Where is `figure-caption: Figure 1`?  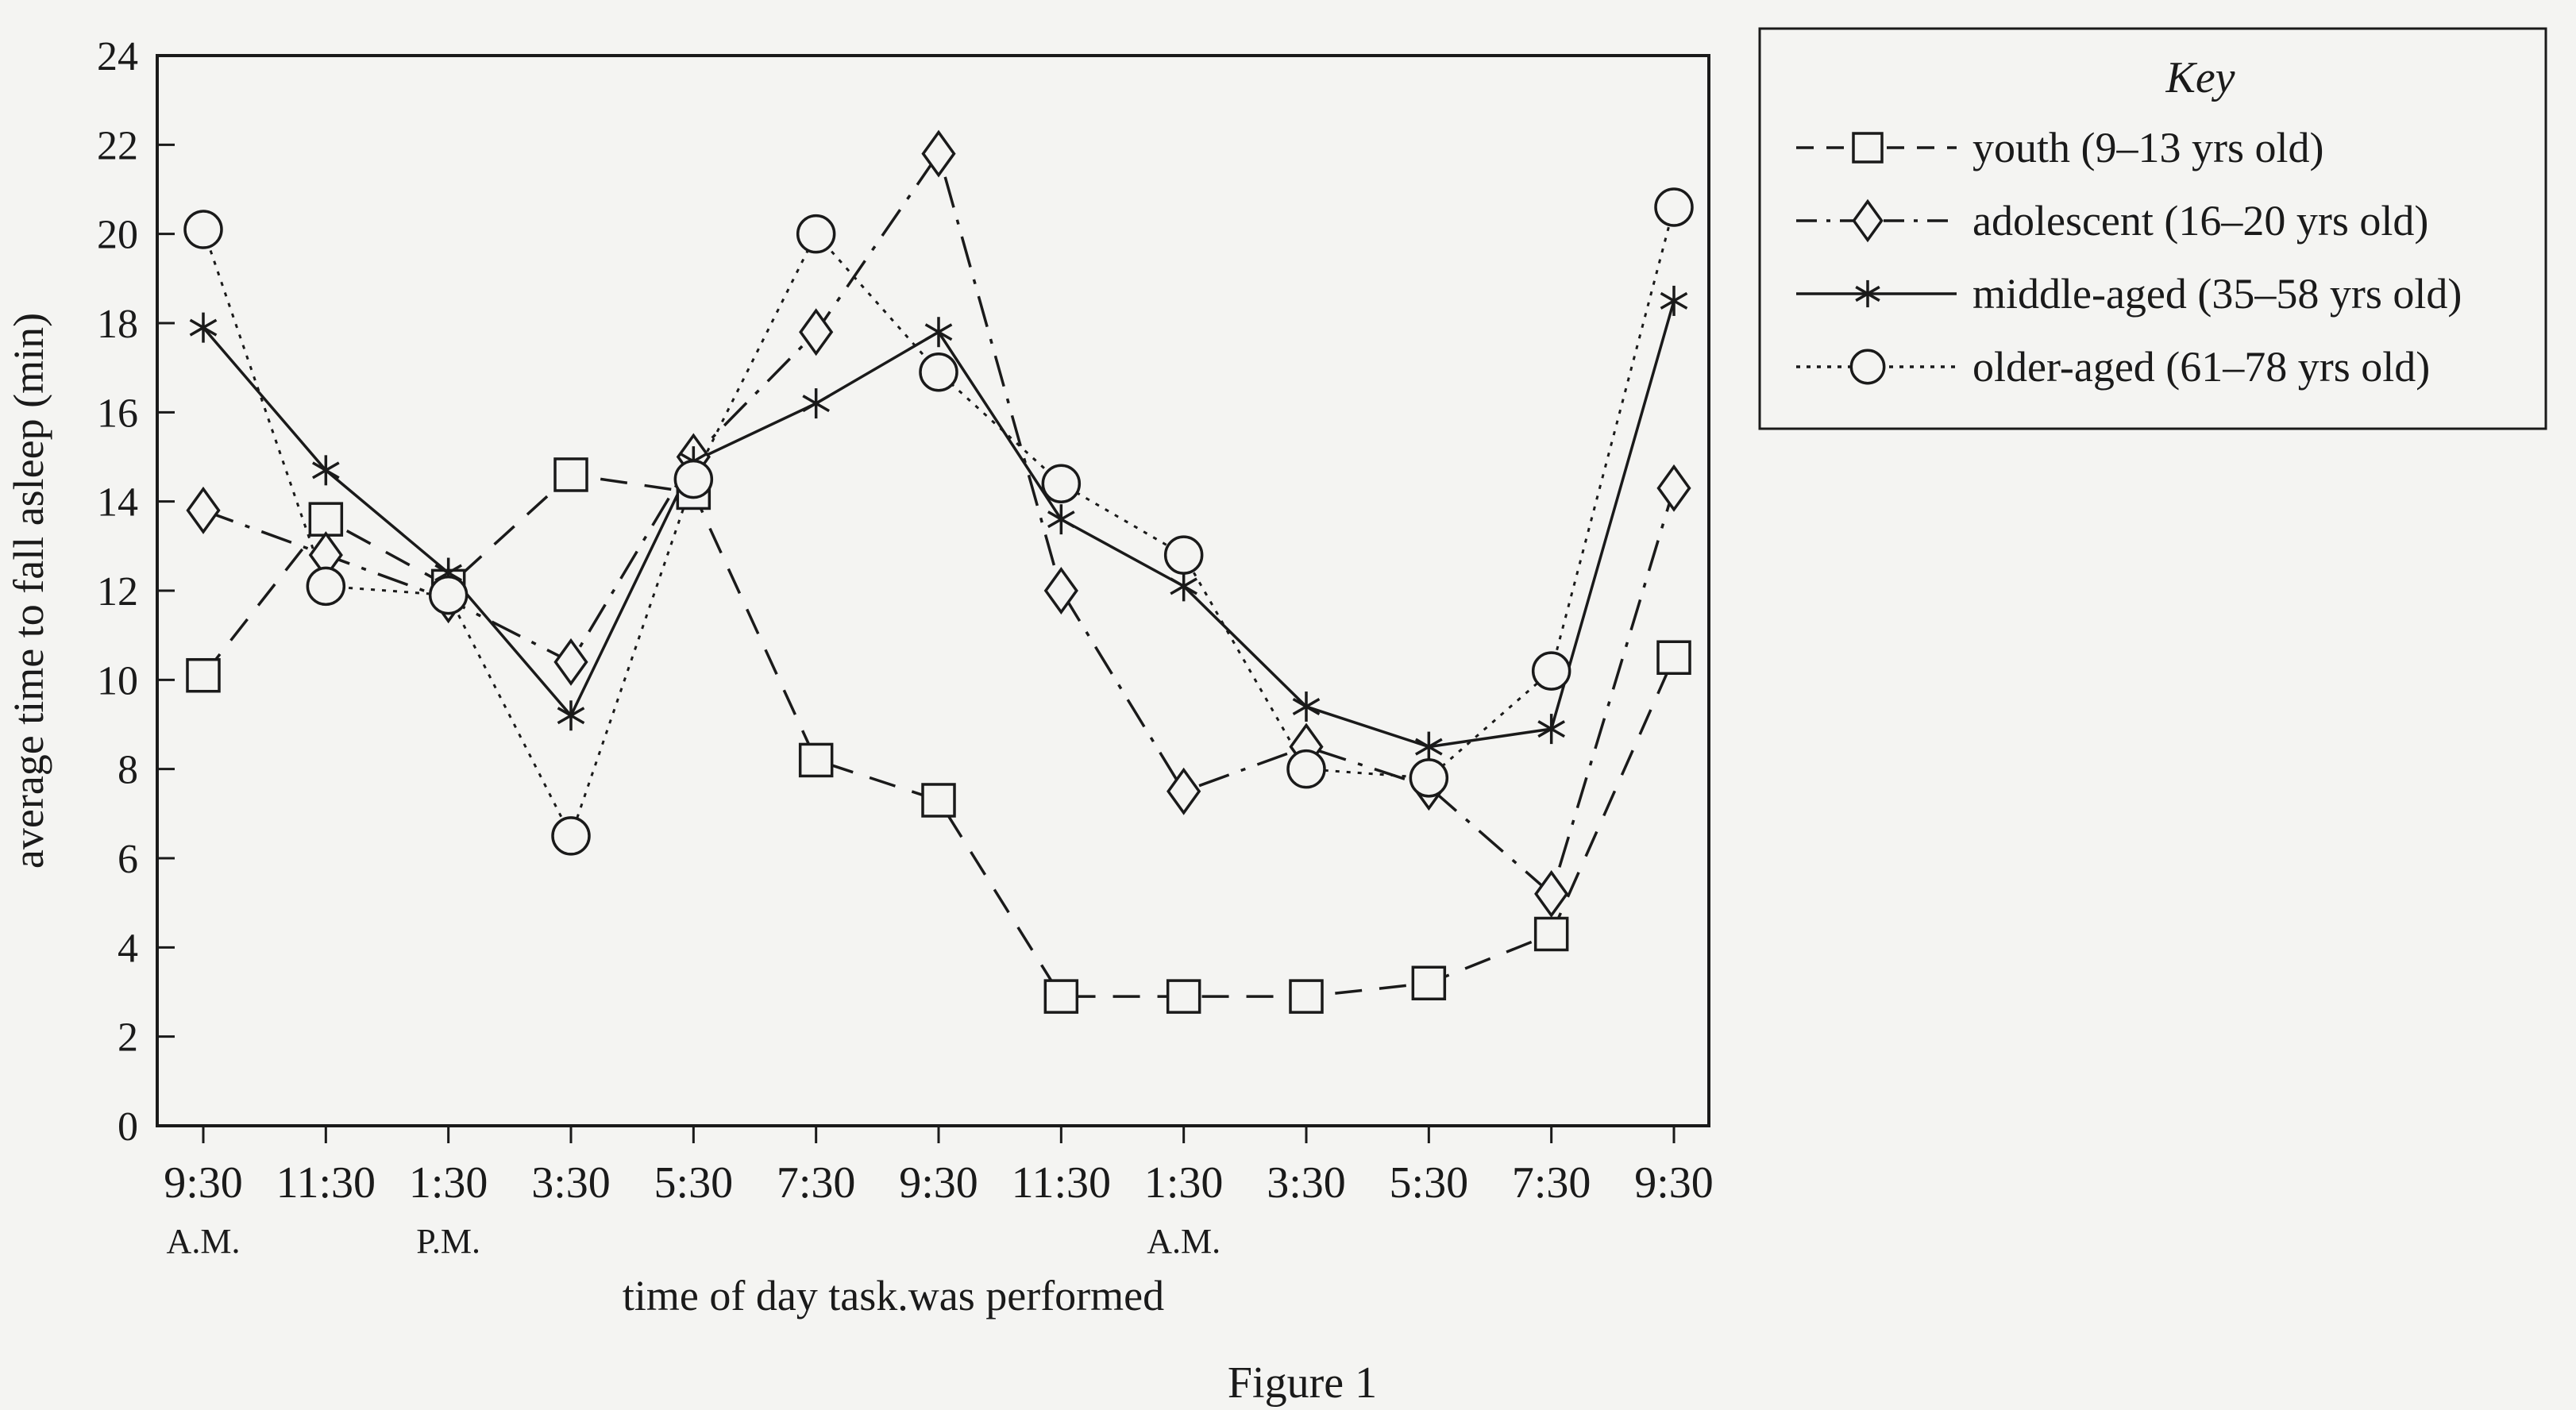 figure-caption: Figure 1 is located at coordinates (1302, 1383).